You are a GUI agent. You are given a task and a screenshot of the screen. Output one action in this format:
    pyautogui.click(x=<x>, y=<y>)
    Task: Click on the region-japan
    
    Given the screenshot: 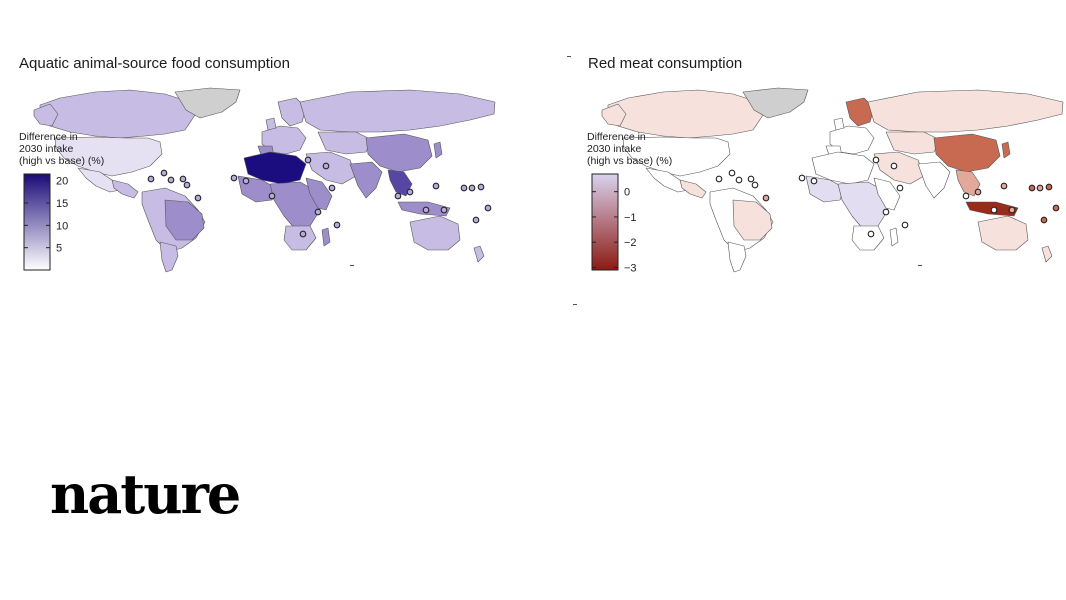 What is the action you would take?
    pyautogui.click(x=438, y=150)
    